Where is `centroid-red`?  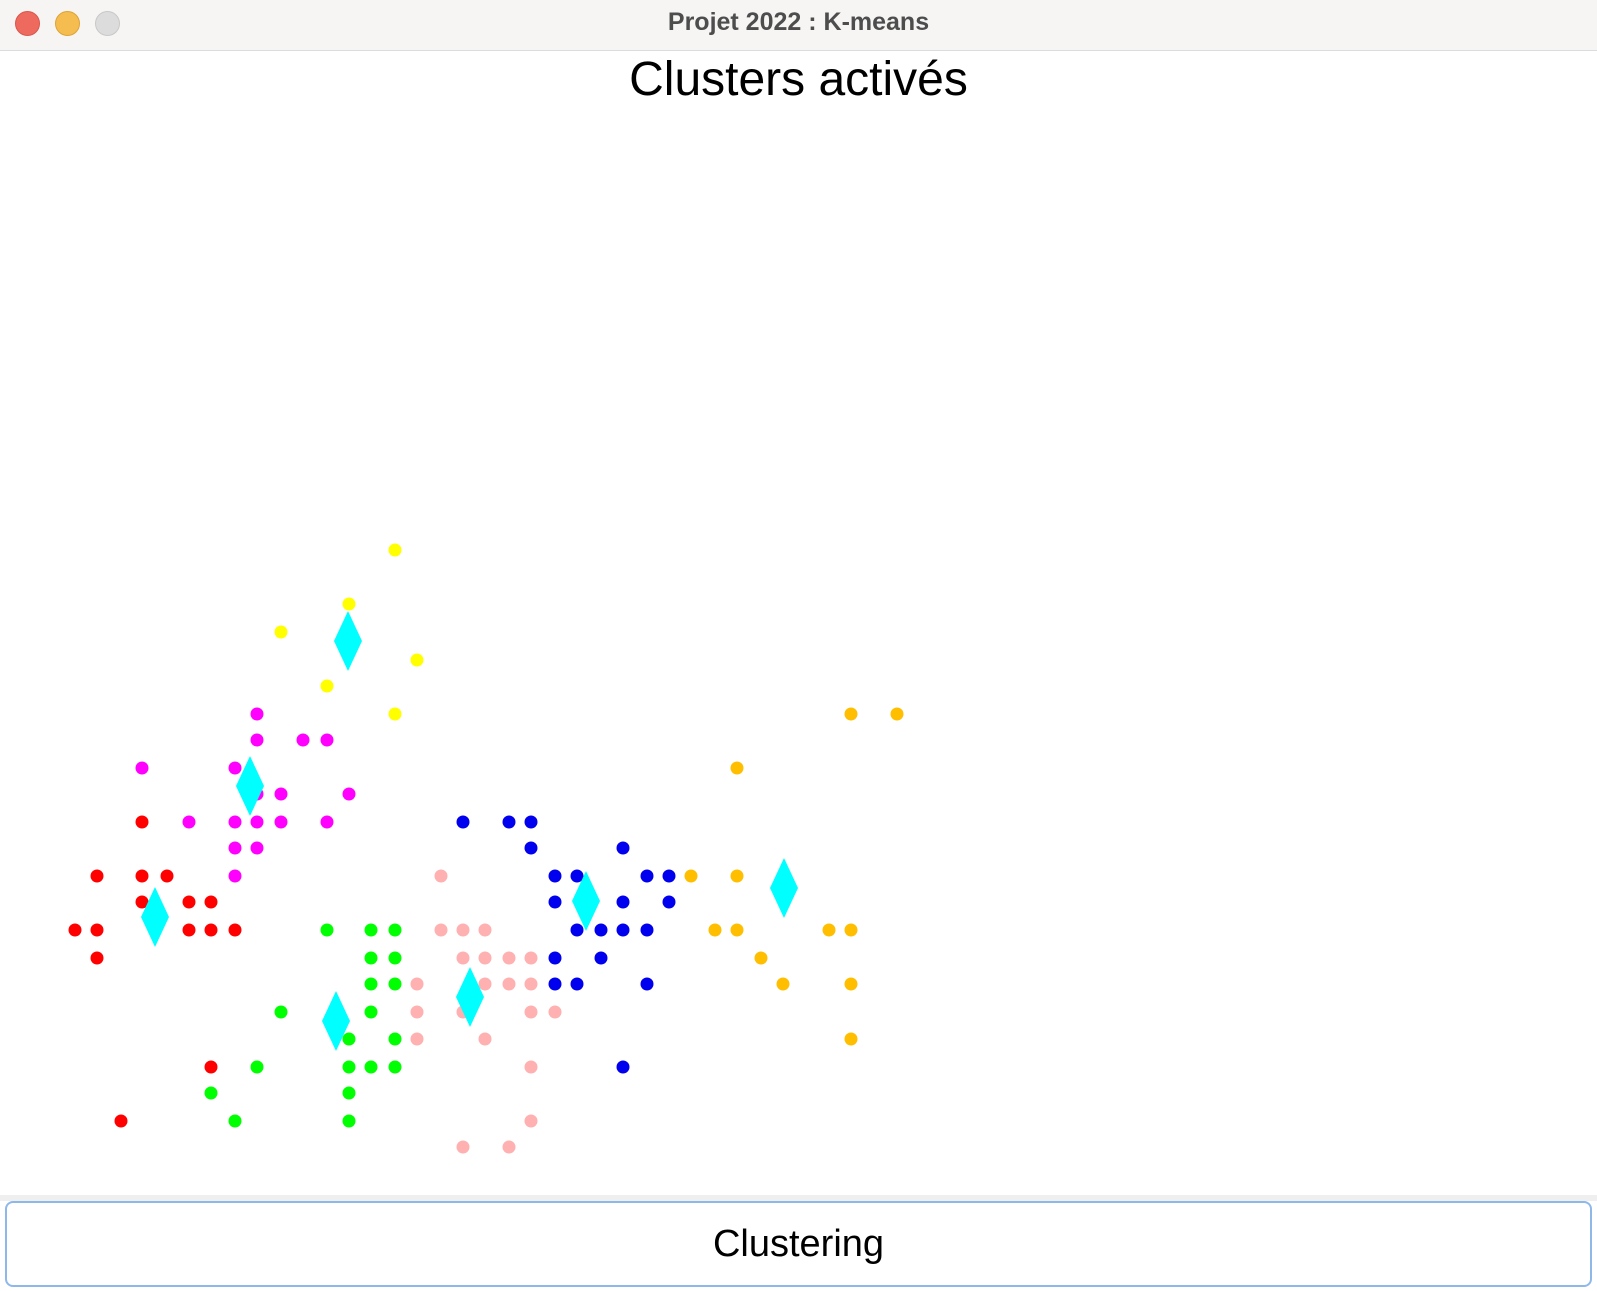
centroid-red is located at coordinates (155, 917).